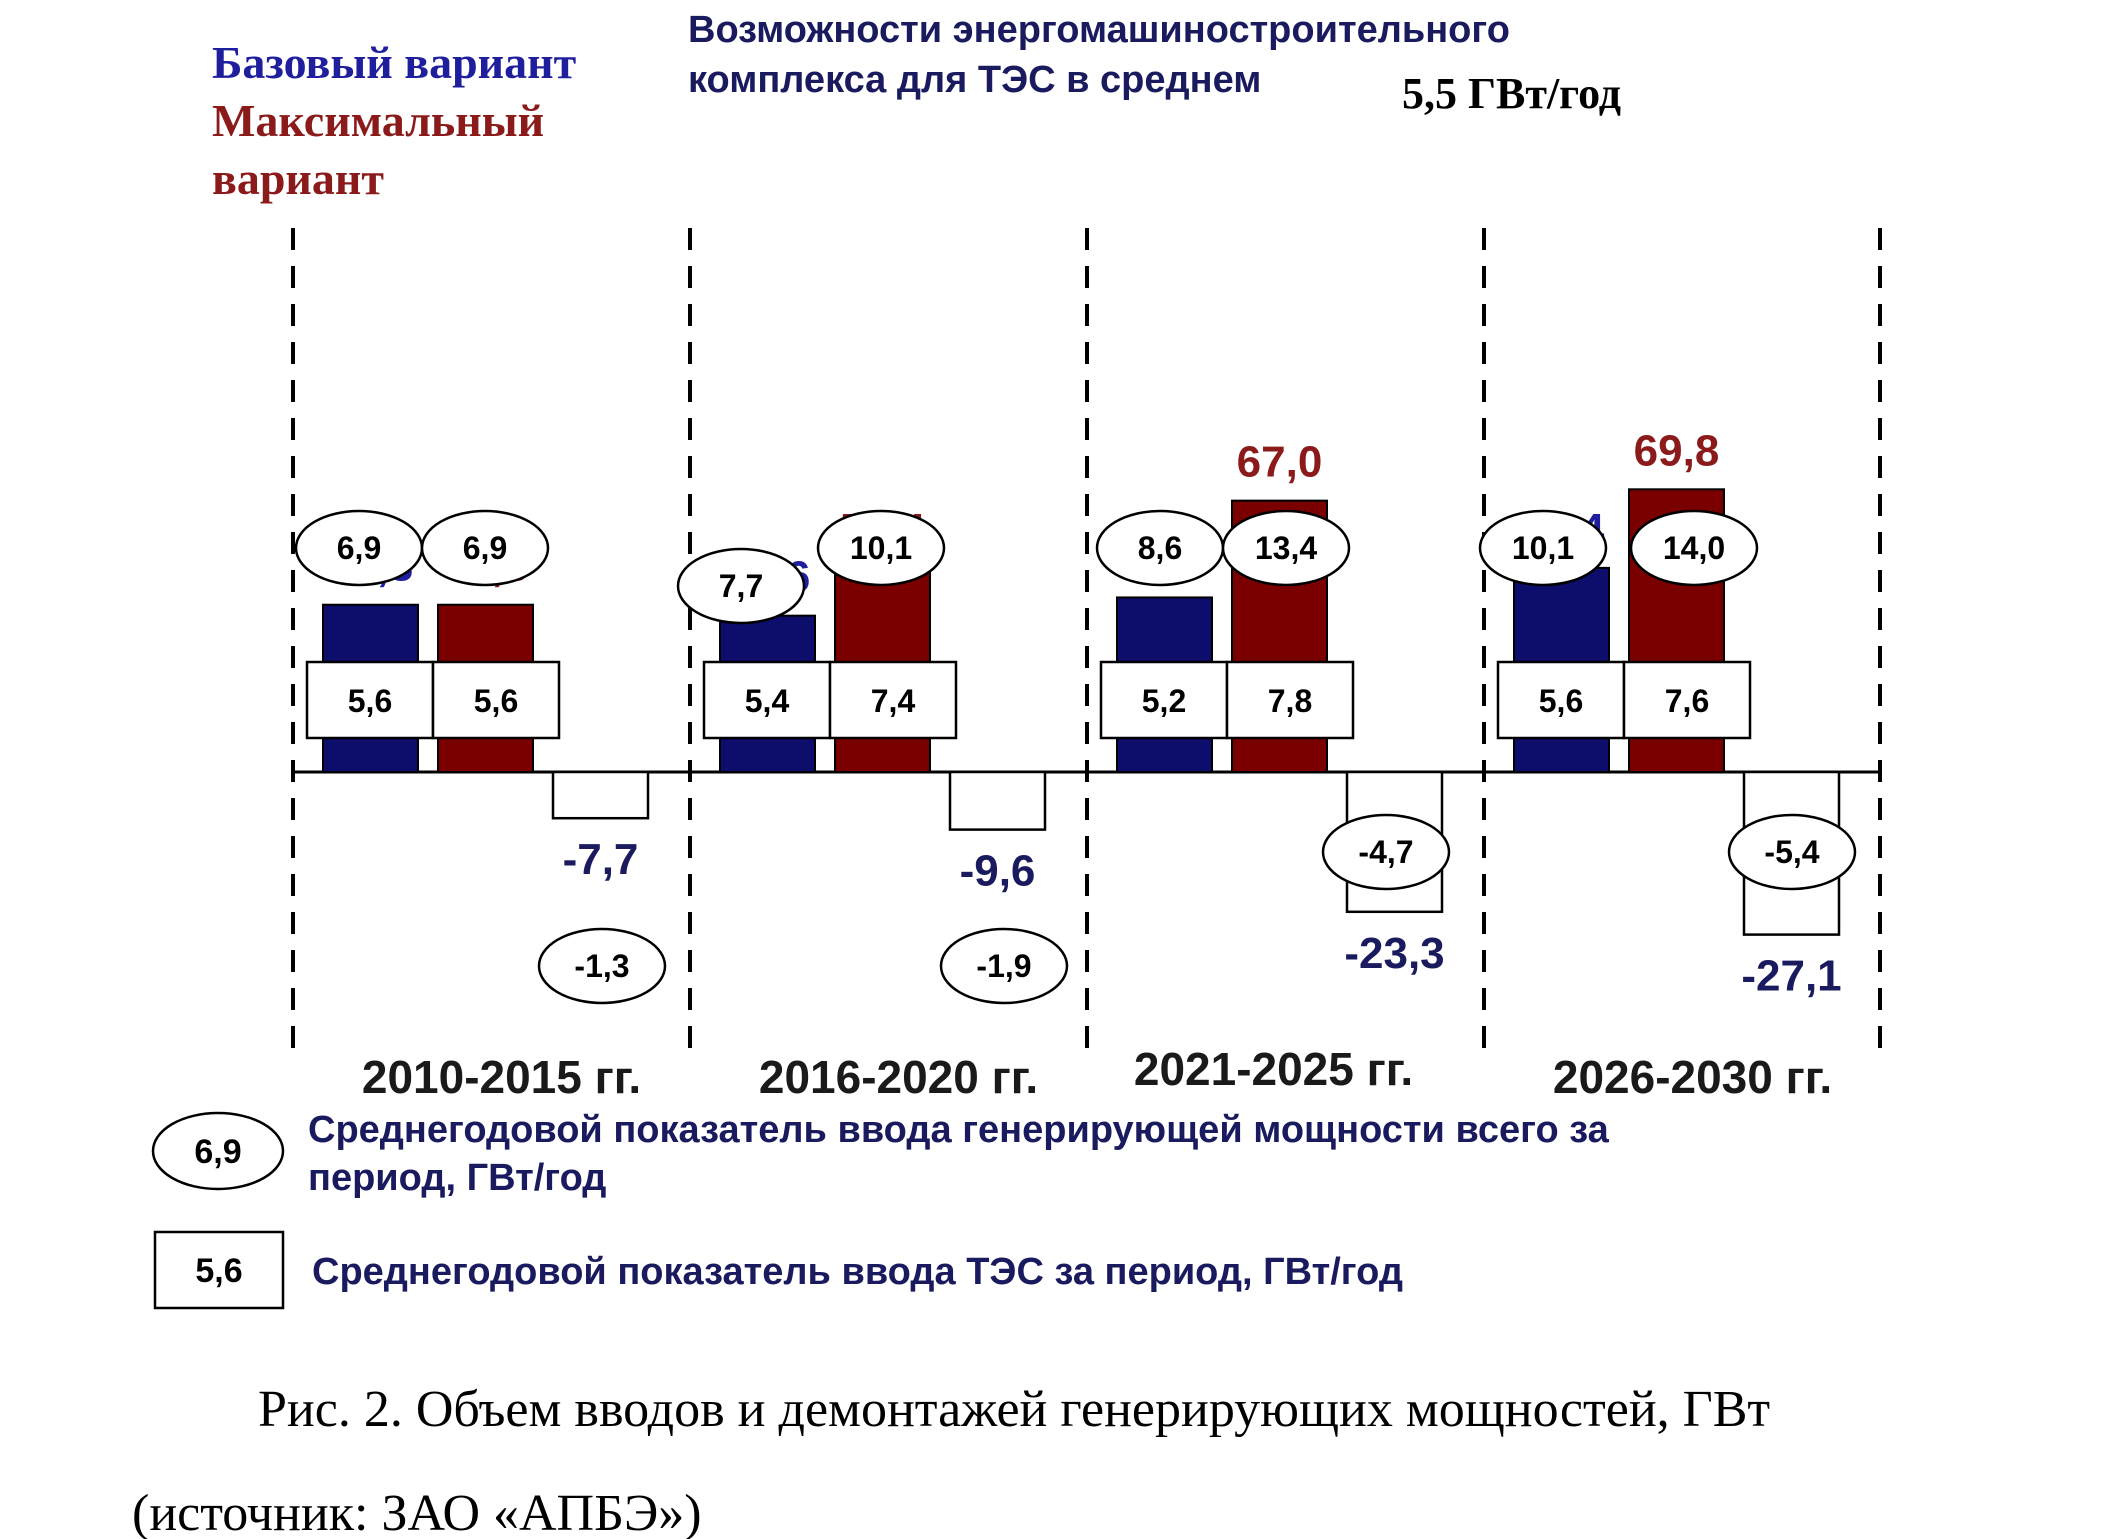 This screenshot has height=1539, width=2118. I want to click on tes-box-base-value-1: 5,4, so click(767, 701).